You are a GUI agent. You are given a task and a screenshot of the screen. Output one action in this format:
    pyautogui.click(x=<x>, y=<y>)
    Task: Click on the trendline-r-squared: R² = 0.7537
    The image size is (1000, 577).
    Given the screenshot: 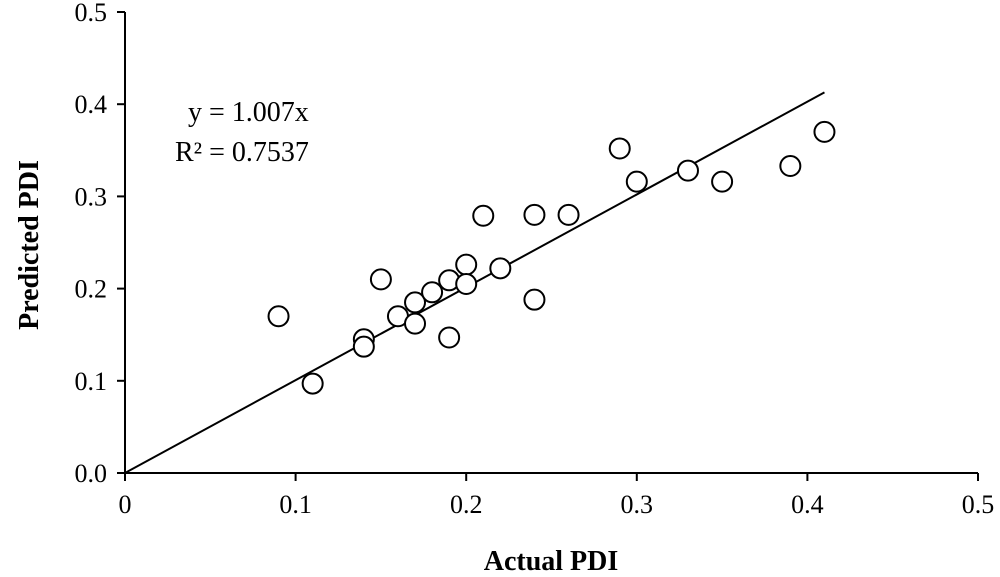 What is the action you would take?
    pyautogui.click(x=242, y=152)
    